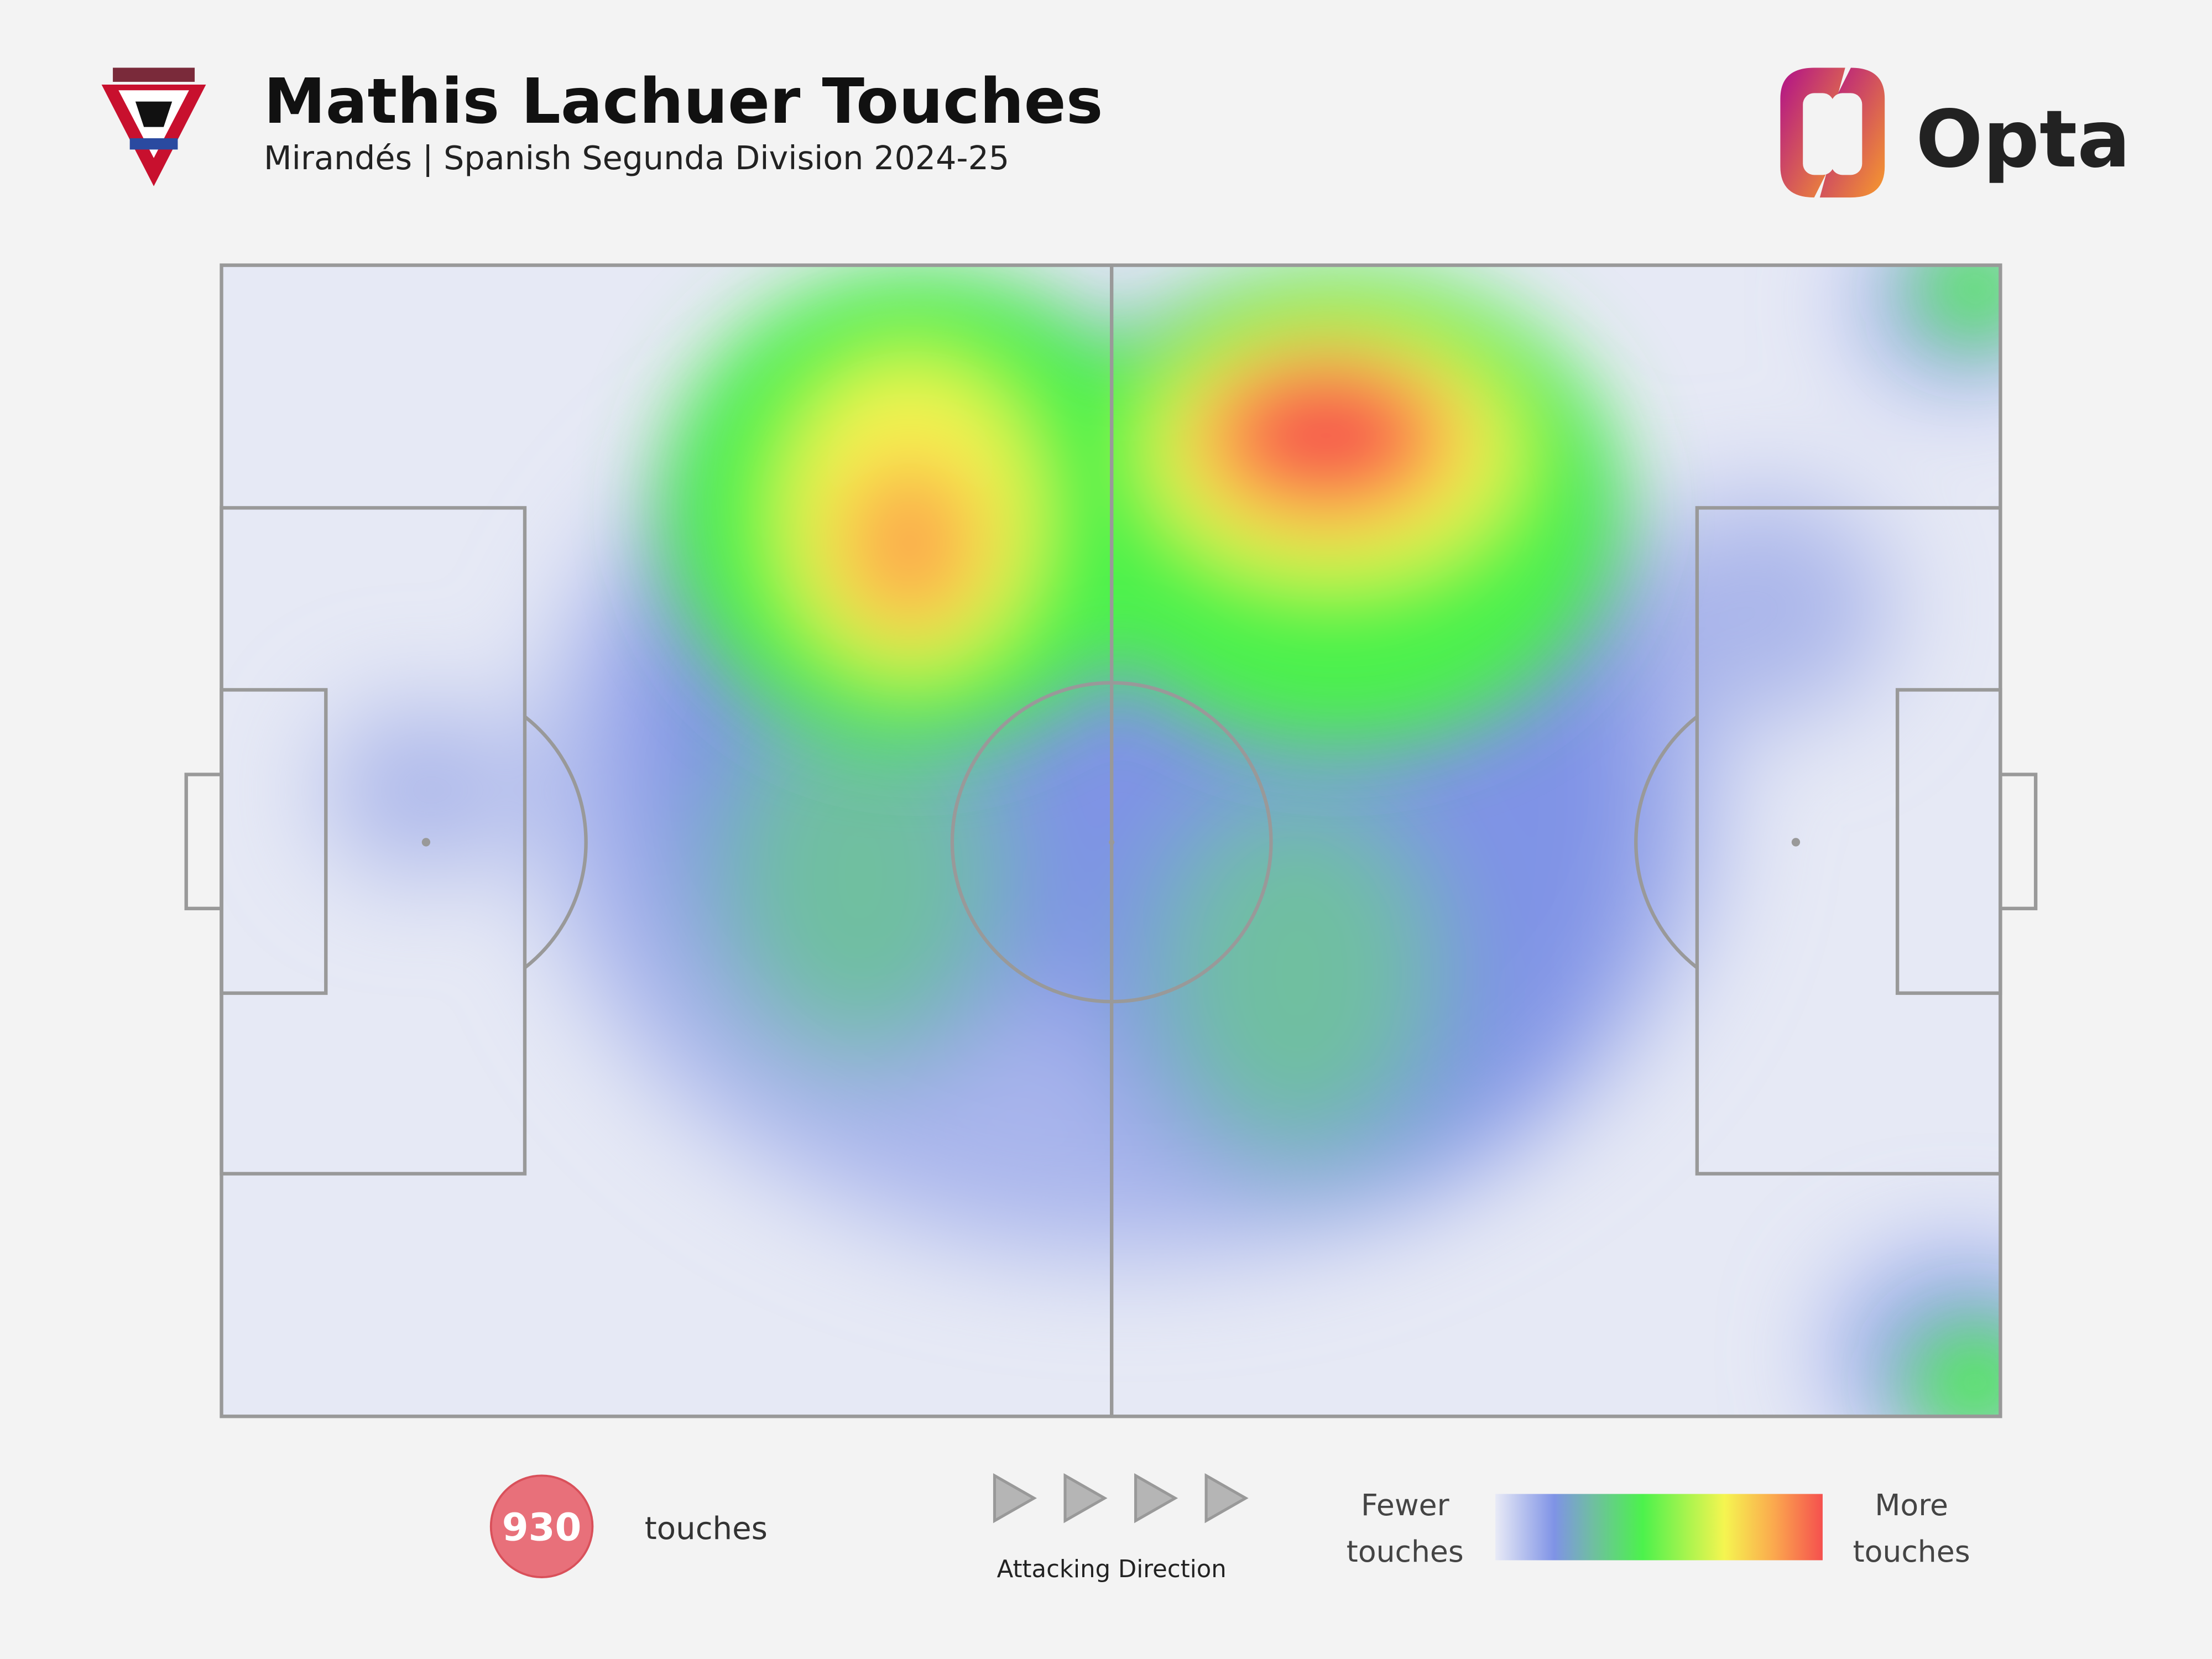 This screenshot has height=1659, width=2212. I want to click on direction-arrows, so click(1121, 1498).